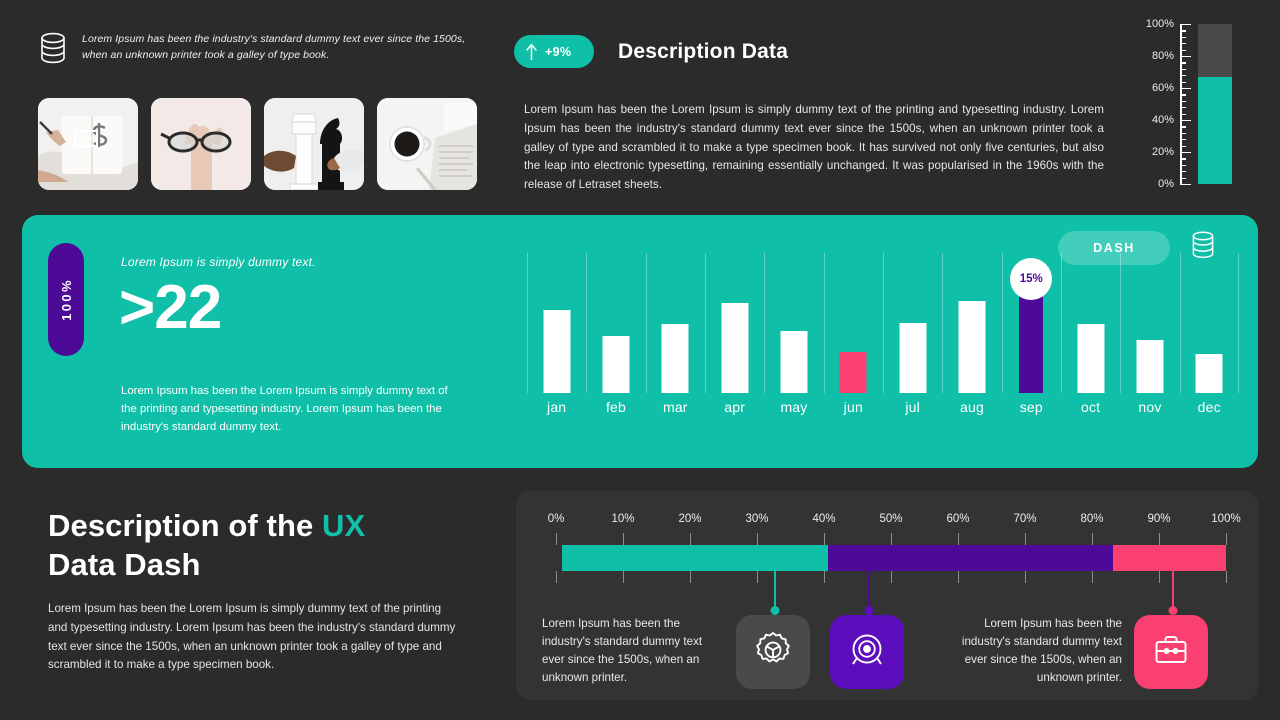  What do you see at coordinates (853, 372) in the screenshot?
I see `bar-jun` at bounding box center [853, 372].